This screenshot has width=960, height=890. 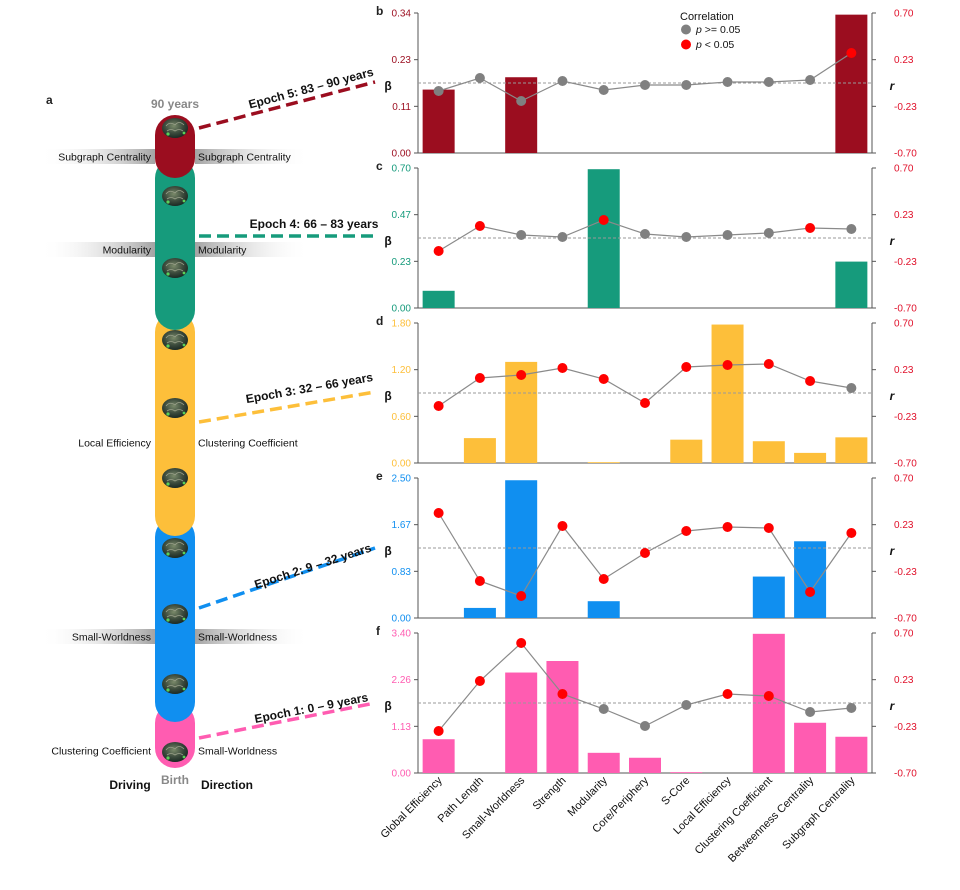 What do you see at coordinates (721, 30) in the screenshot?
I see `legend-condition: >= 0.05` at bounding box center [721, 30].